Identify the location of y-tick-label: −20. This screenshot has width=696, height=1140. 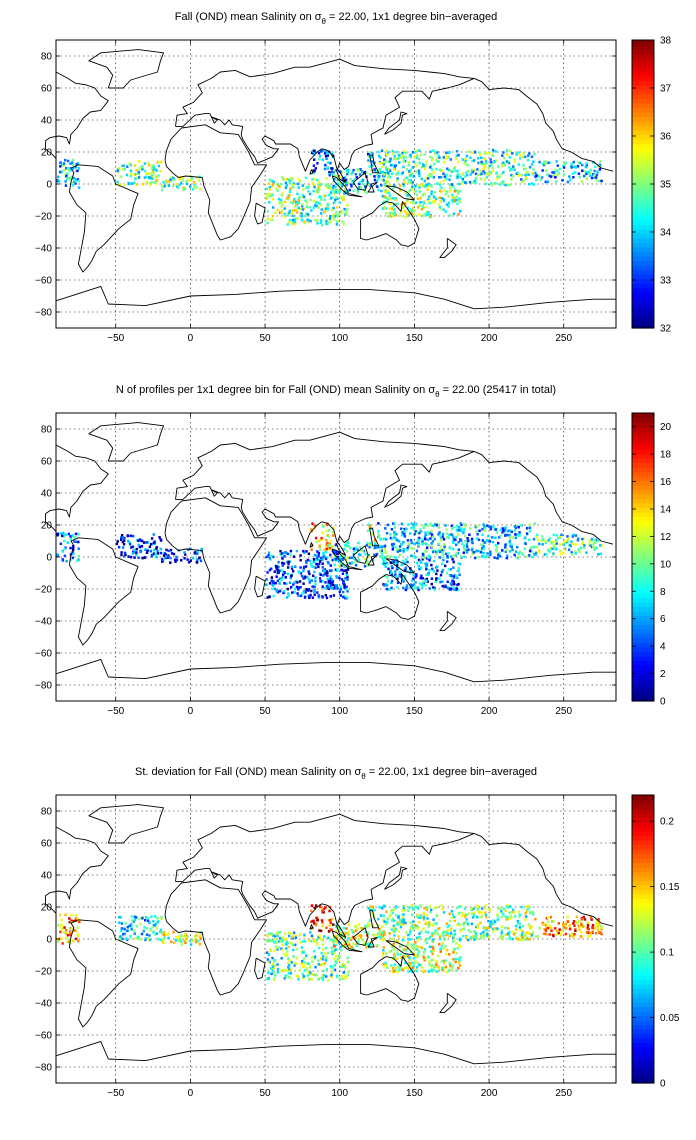
(43, 217).